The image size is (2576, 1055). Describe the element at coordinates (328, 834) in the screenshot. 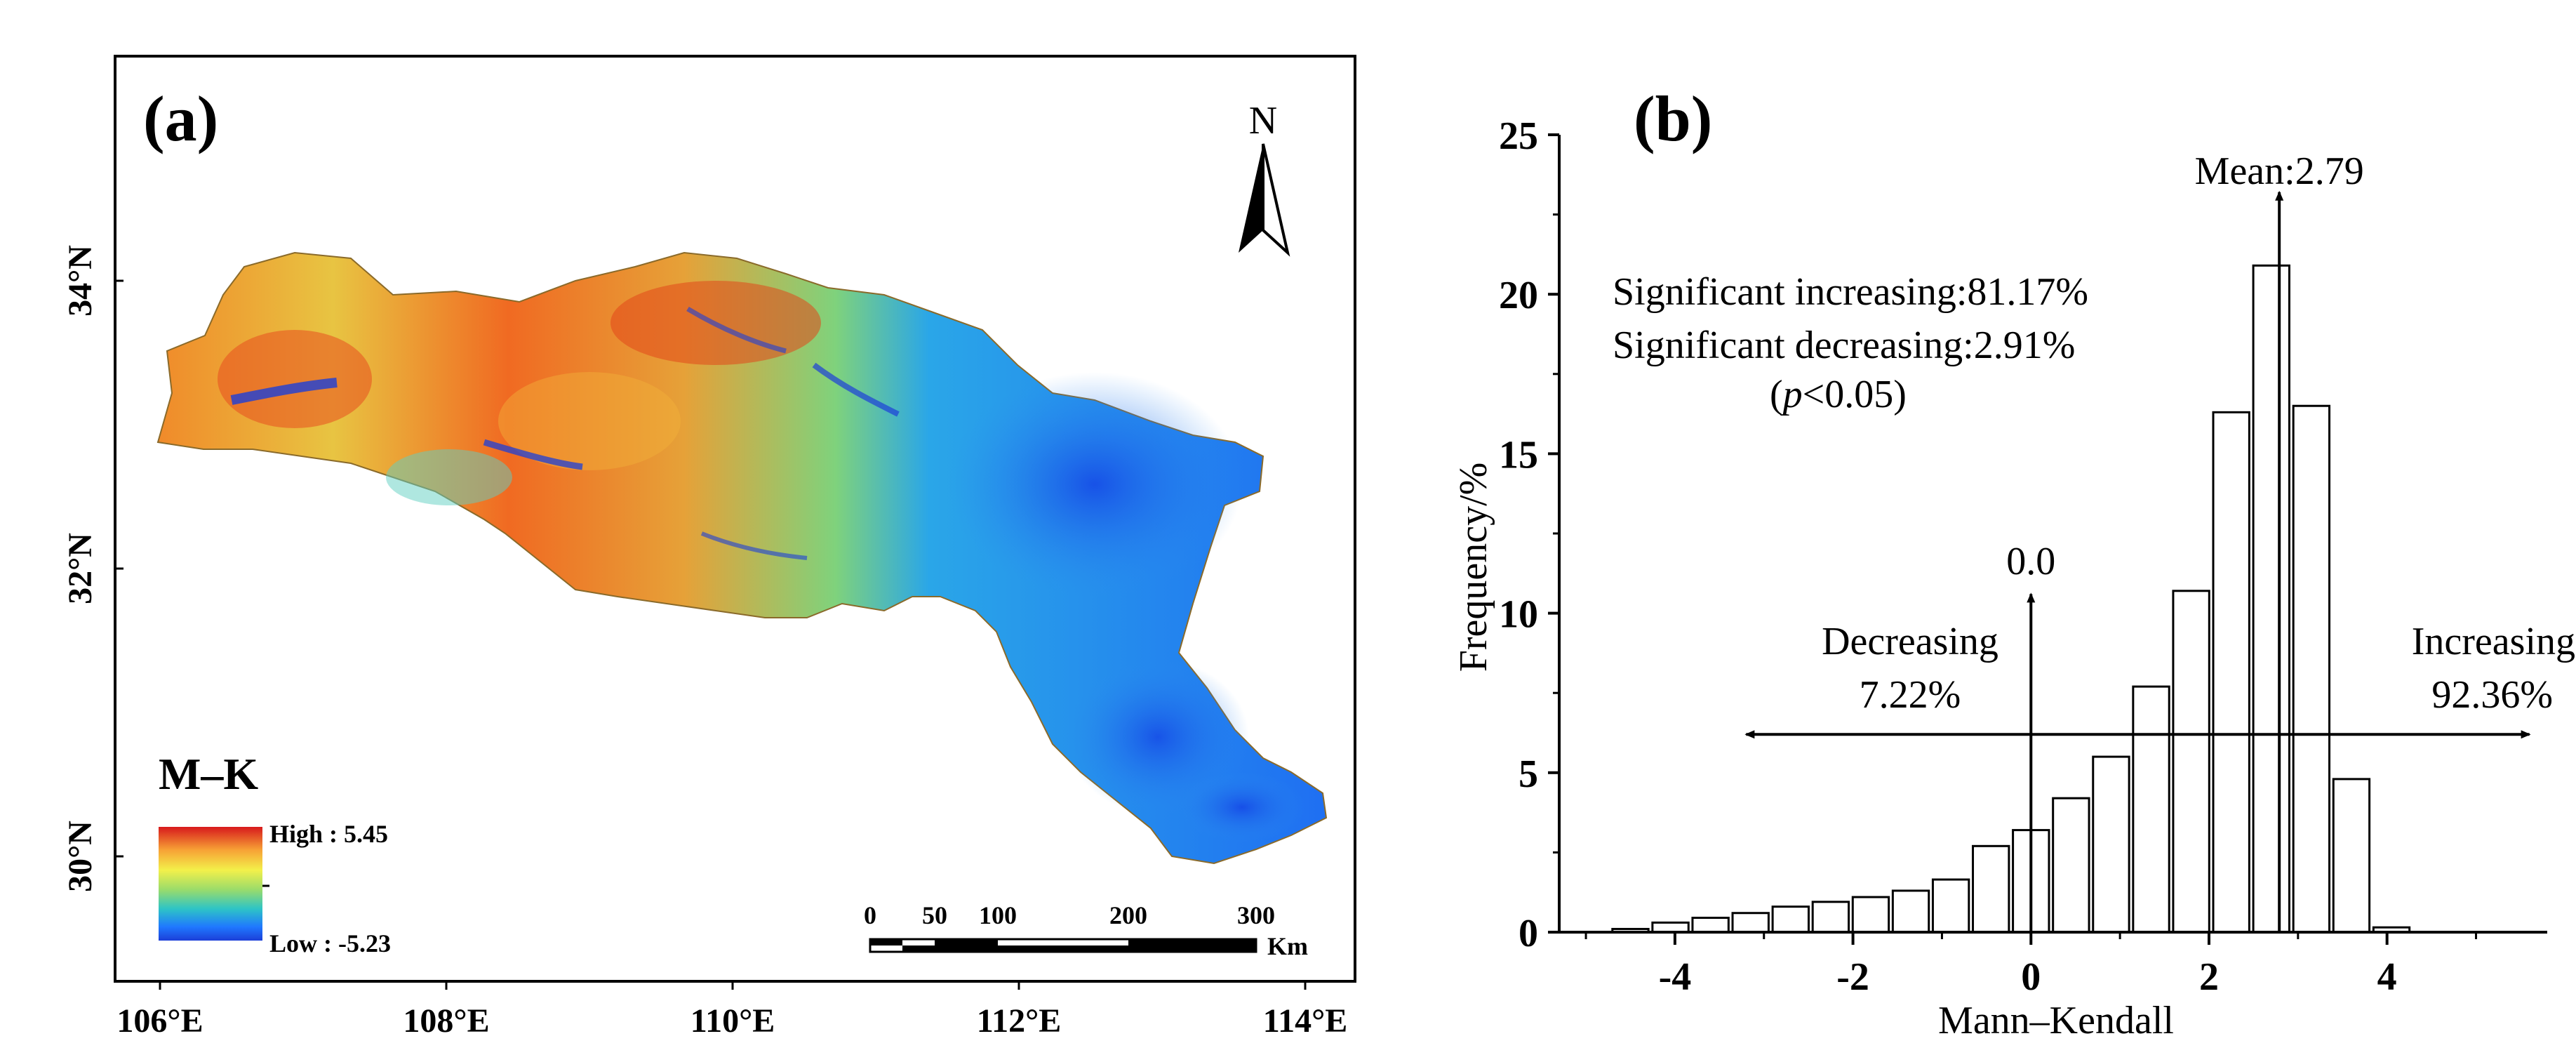

I see `legend-high: High : 5.45` at that location.